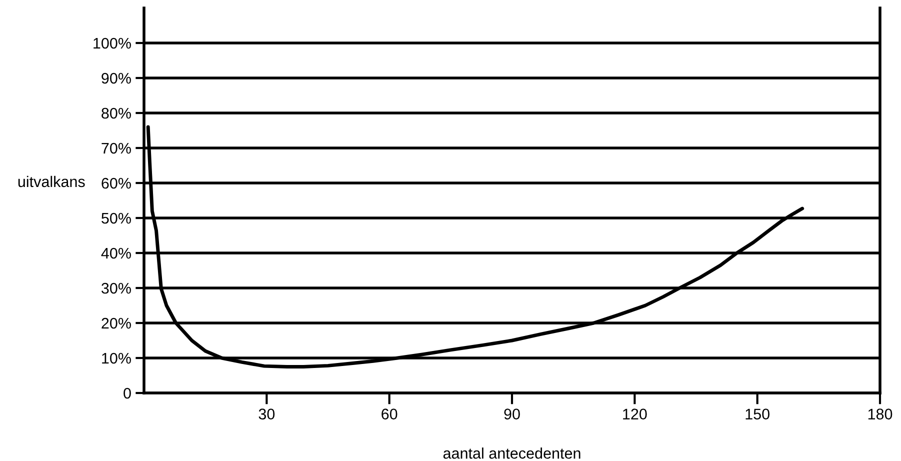 The height and width of the screenshot is (461, 901). I want to click on y-tick-label: 0, so click(127, 393).